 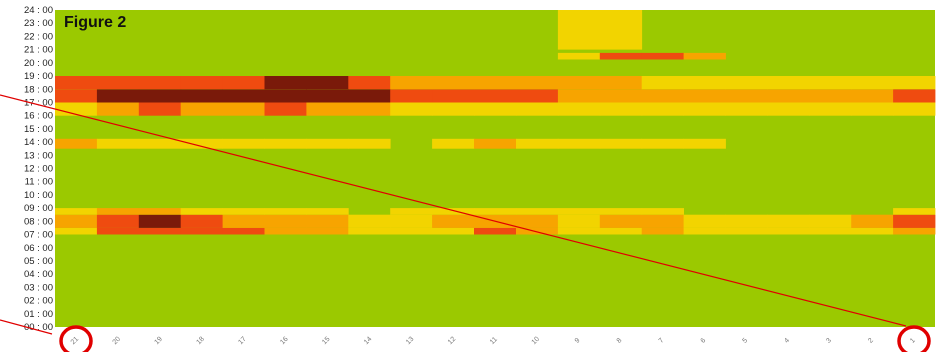 I want to click on x-tick-label: 3, so click(x=829, y=341).